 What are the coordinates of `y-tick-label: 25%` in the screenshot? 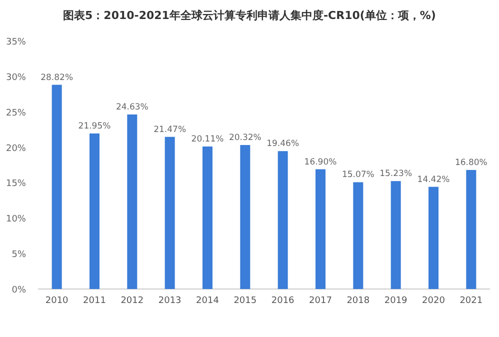 It's located at (16, 113).